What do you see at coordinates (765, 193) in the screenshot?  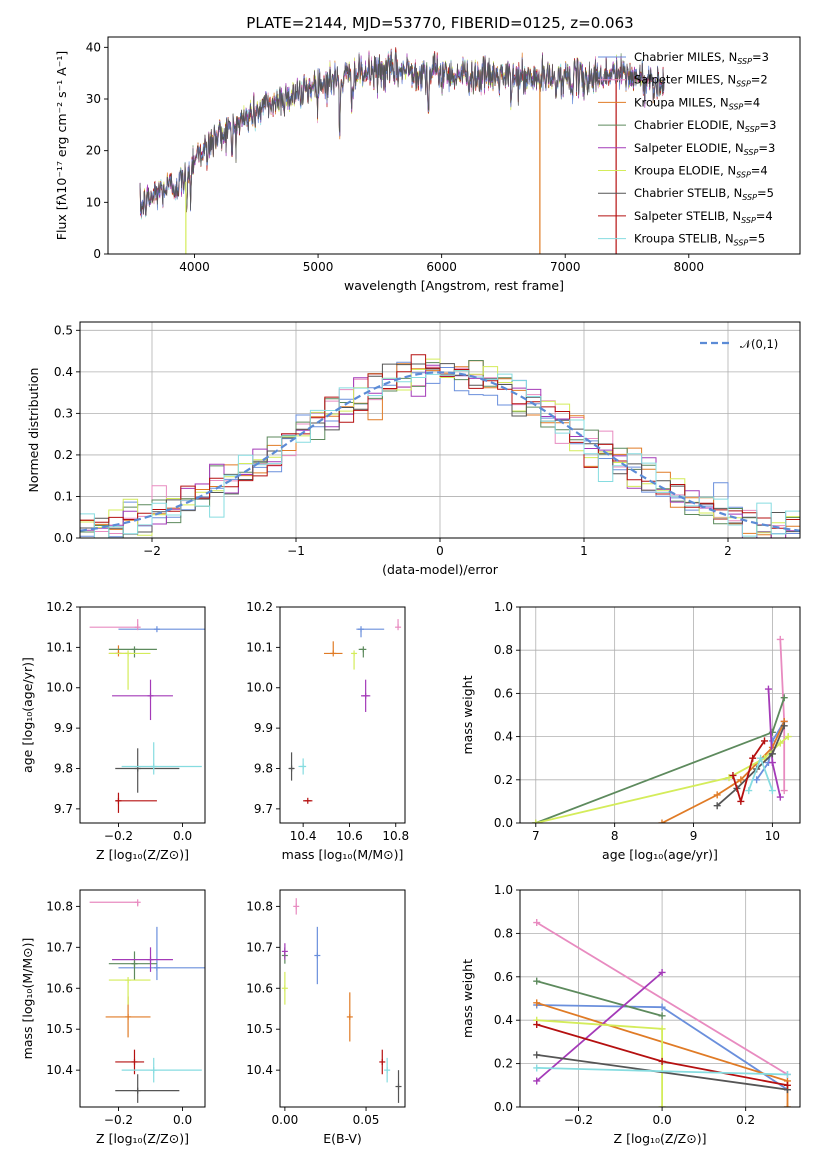 I see `legend-suffix: =5` at bounding box center [765, 193].